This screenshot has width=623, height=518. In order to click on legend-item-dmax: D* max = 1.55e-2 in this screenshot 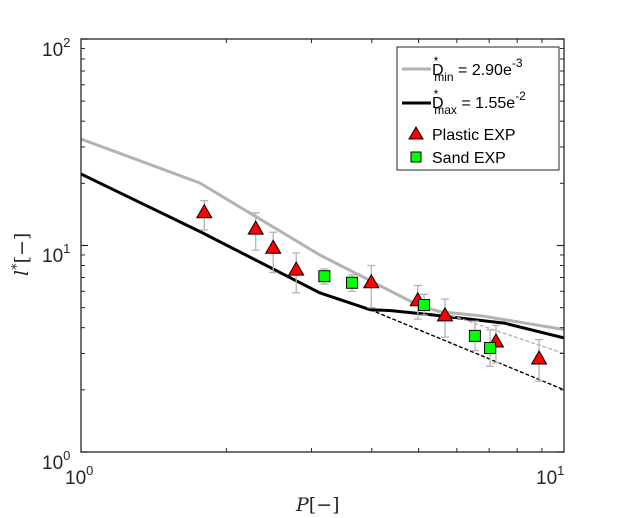, I will do `click(464, 102)`.